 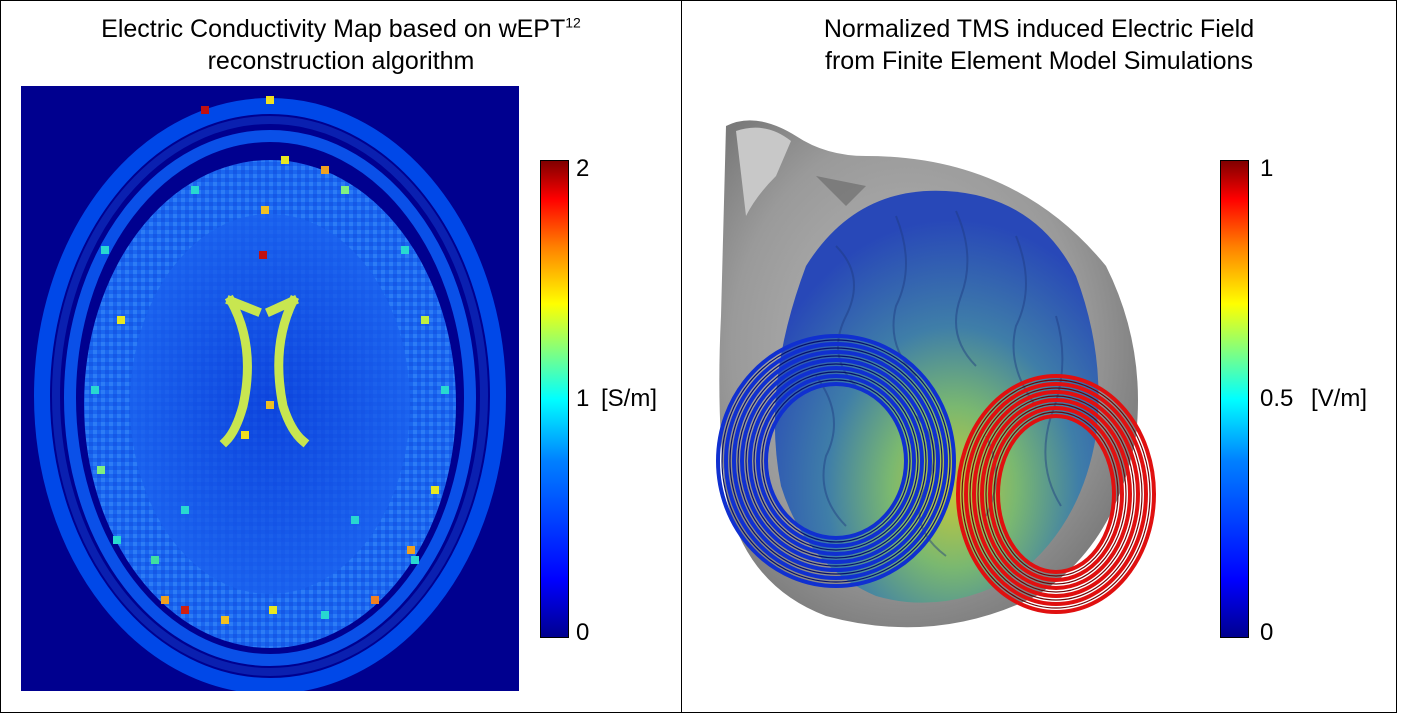 I want to click on ventricles, so click(x=264, y=371).